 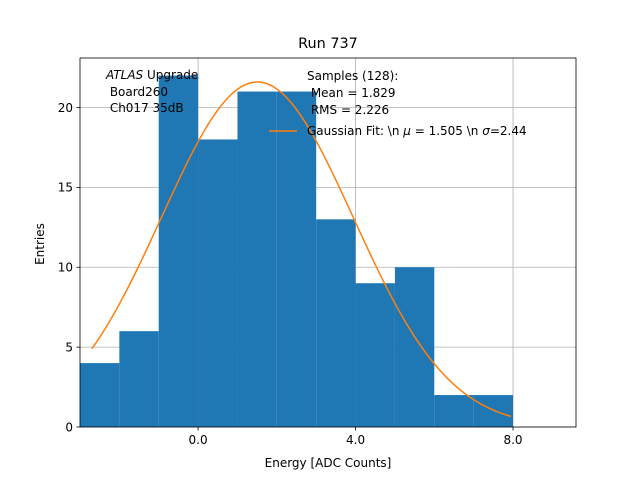 What do you see at coordinates (328, 463) in the screenshot?
I see `x-axis-label: Energy [ADC Counts]` at bounding box center [328, 463].